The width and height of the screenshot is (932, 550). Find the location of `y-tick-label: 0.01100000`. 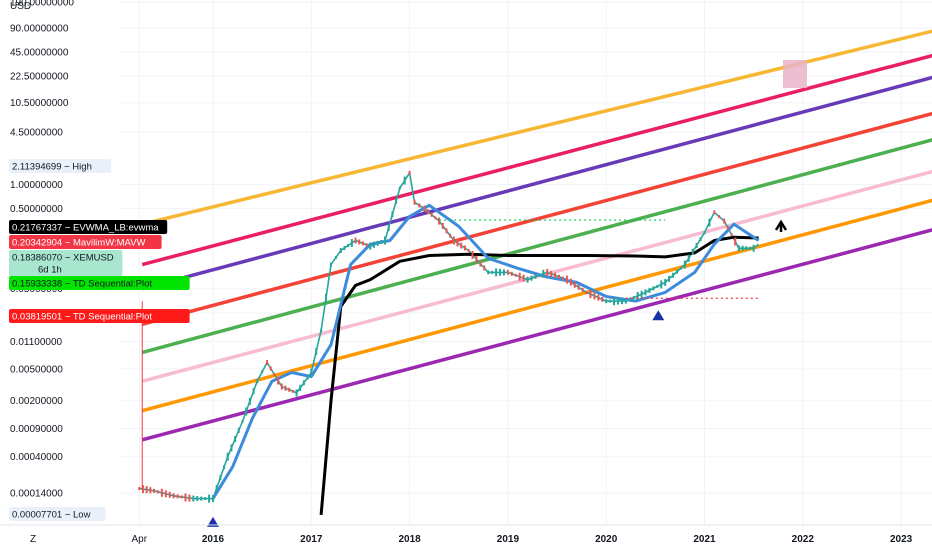

y-tick-label: 0.01100000 is located at coordinates (36, 342).